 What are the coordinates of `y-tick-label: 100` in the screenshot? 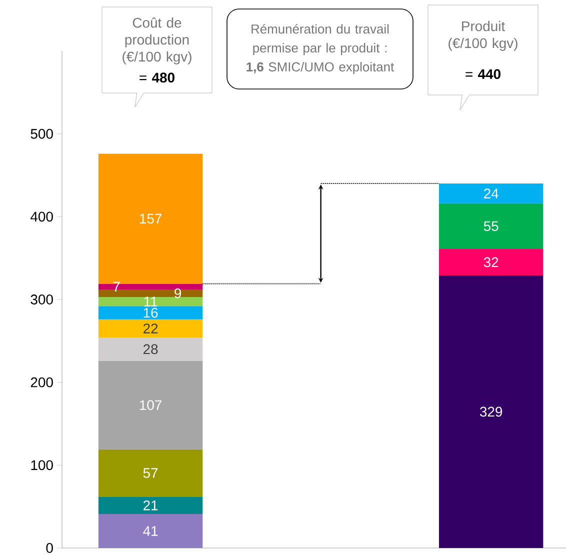 It's located at (42, 465).